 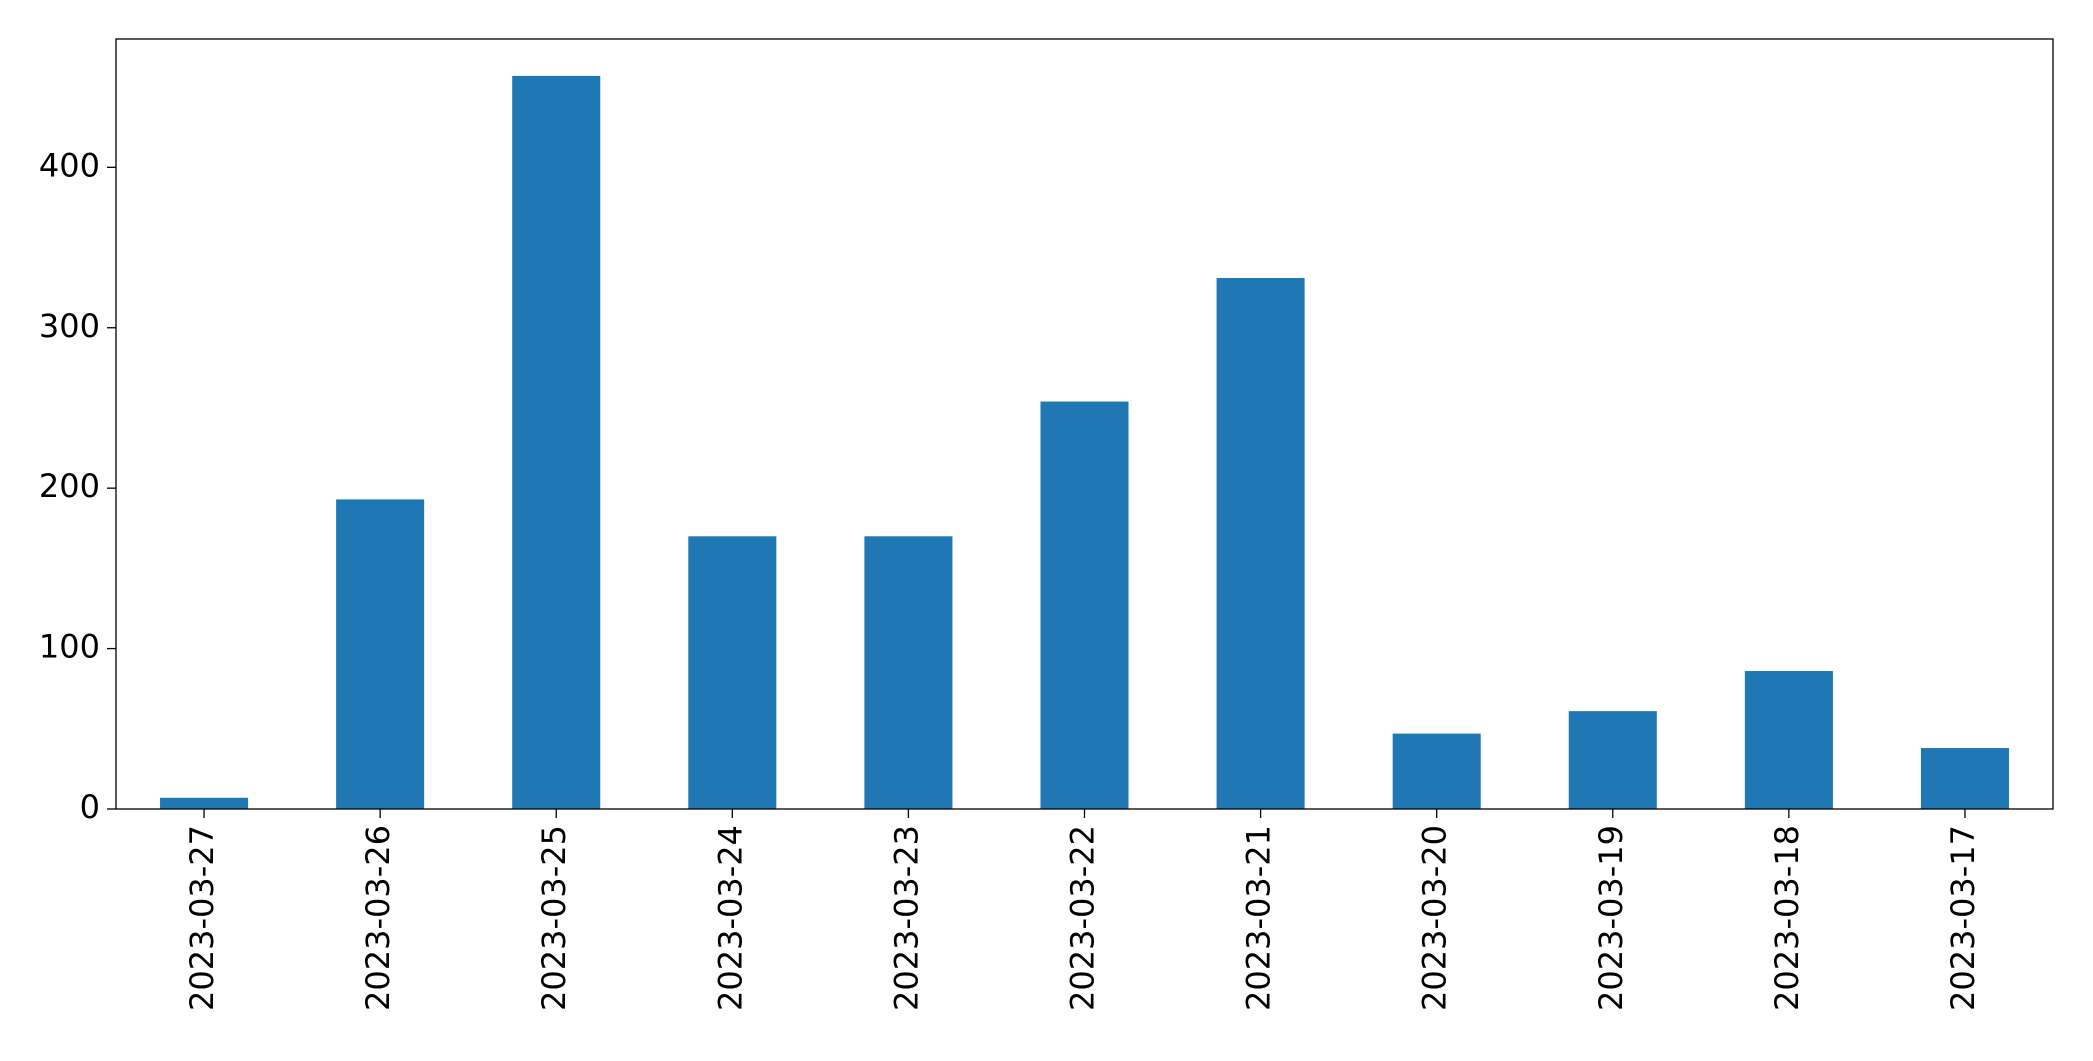 What do you see at coordinates (554, 918) in the screenshot?
I see `x-tick-label: 2023-03-25` at bounding box center [554, 918].